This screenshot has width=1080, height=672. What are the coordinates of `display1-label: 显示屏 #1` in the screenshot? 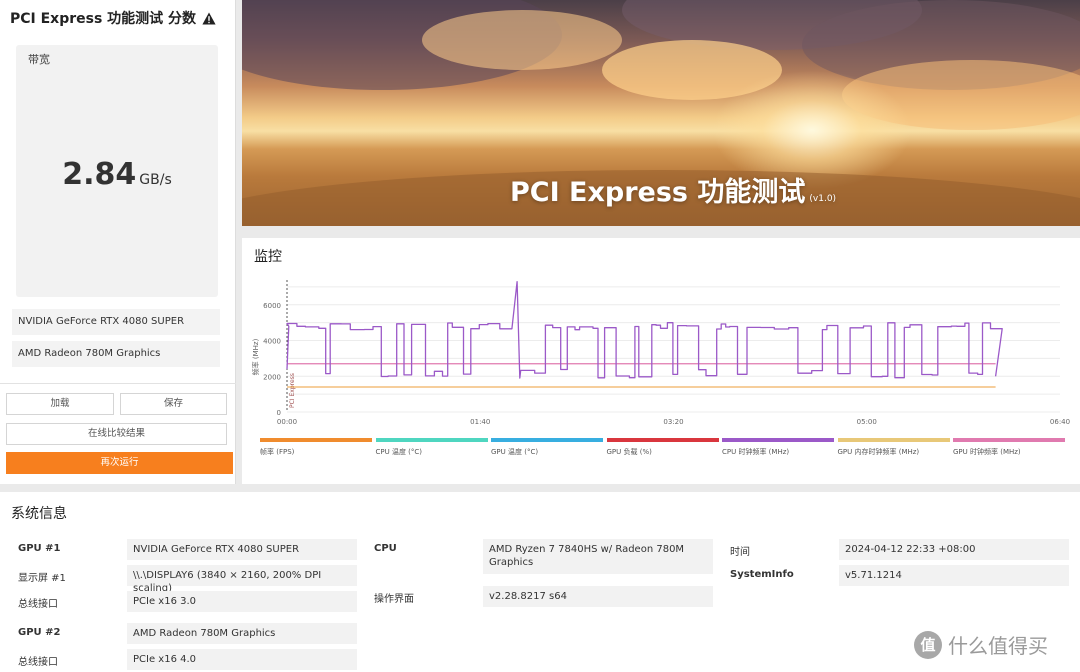 It's located at (42, 578).